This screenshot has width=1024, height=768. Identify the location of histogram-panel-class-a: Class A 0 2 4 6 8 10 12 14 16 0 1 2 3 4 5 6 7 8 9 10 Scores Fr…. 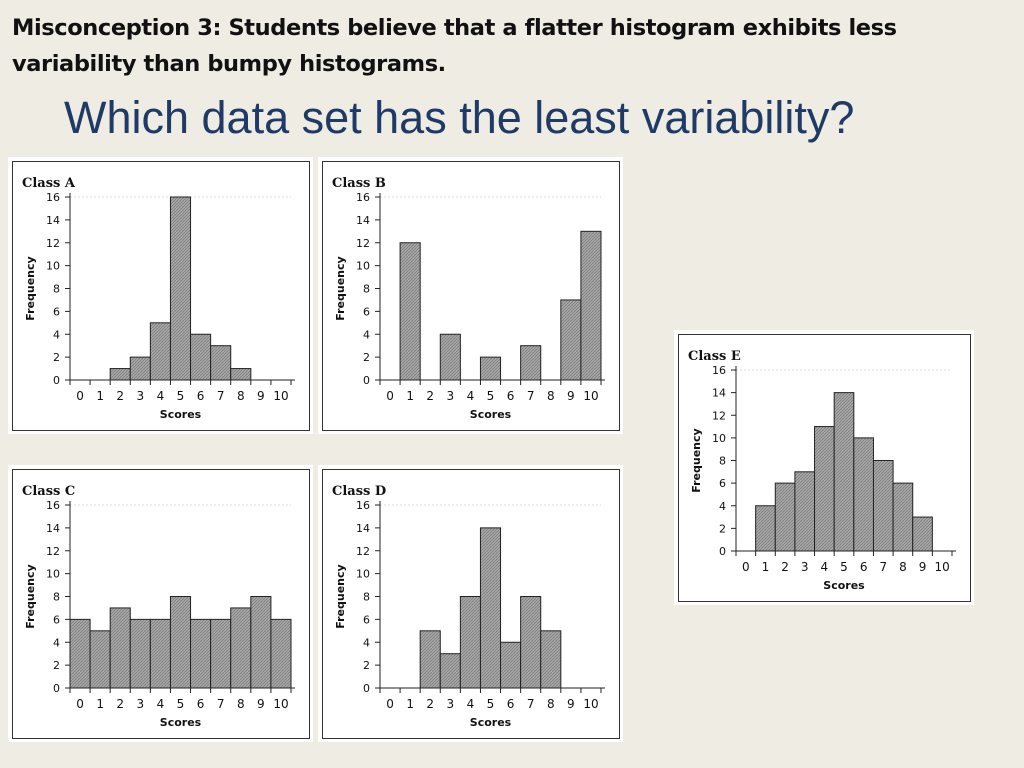
(160, 295).